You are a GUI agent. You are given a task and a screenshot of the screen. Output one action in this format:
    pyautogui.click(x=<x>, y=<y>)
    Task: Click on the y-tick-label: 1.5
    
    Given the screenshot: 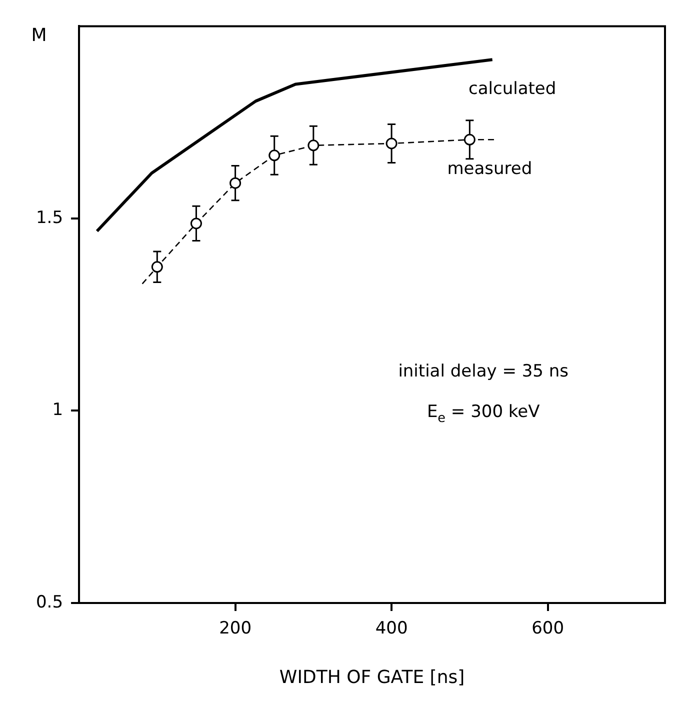 What is the action you would take?
    pyautogui.click(x=50, y=218)
    